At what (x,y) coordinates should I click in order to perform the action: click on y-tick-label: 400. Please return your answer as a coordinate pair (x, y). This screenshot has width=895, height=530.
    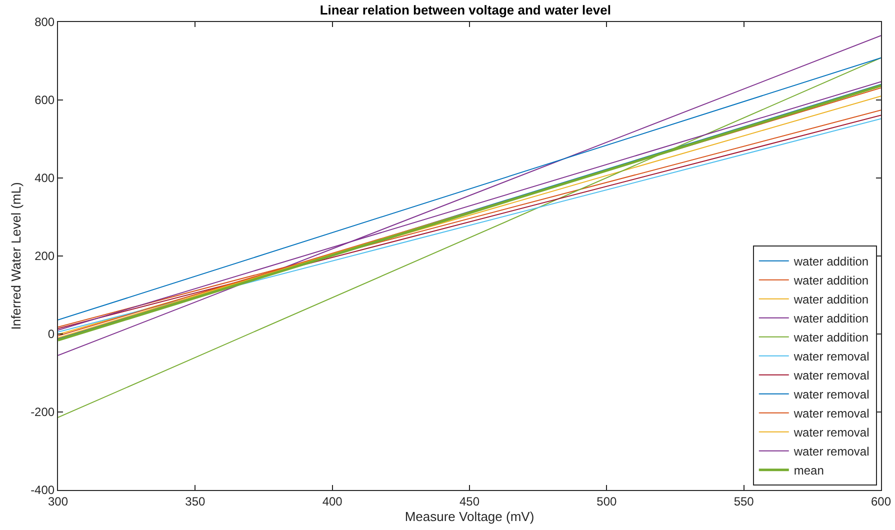
    Looking at the image, I should click on (44, 178).